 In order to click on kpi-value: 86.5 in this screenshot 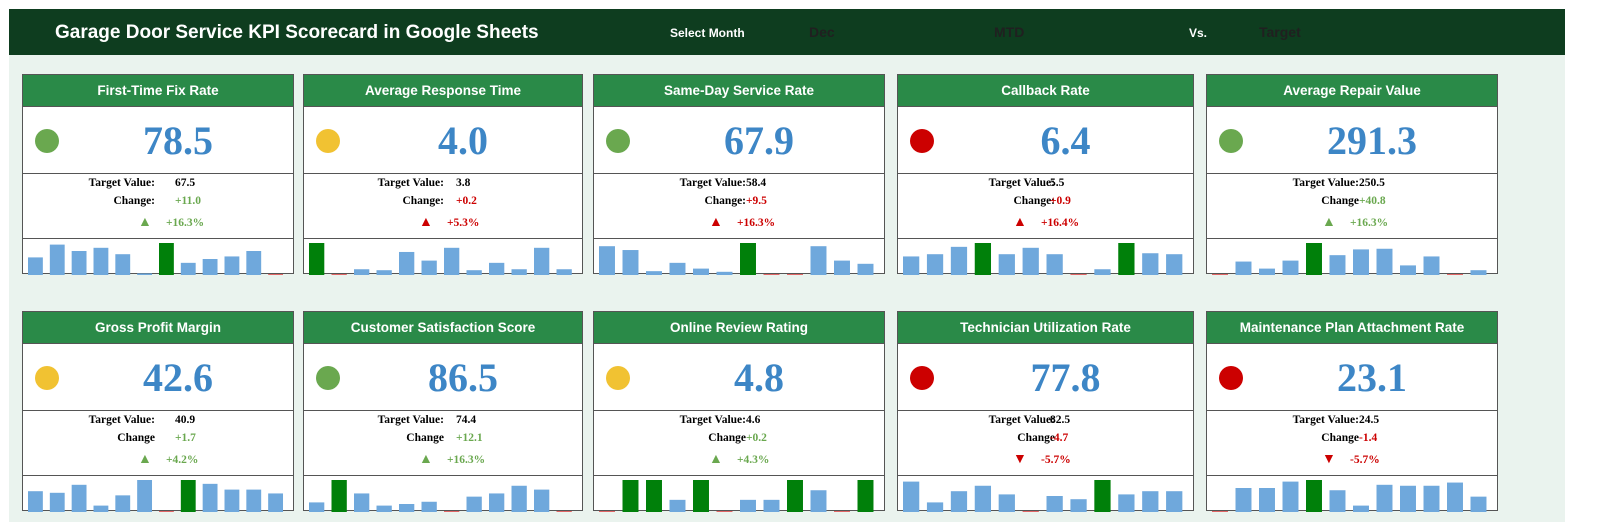, I will do `click(463, 377)`.